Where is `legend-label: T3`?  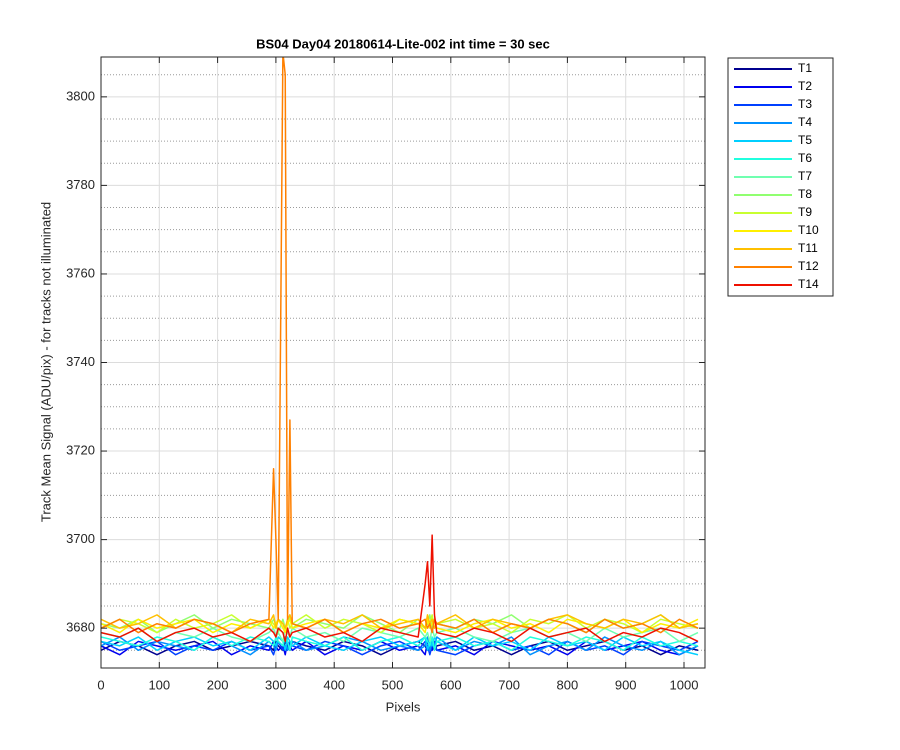 legend-label: T3 is located at coordinates (805, 104).